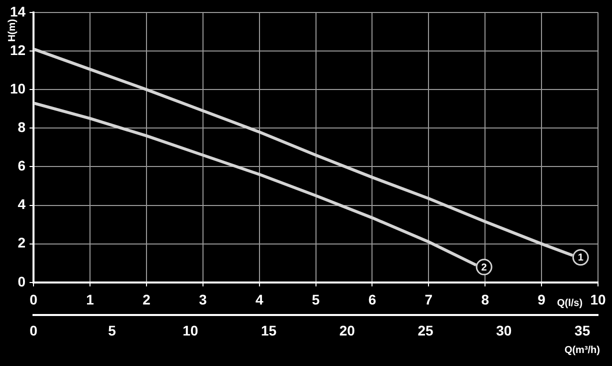 The image size is (612, 366). Describe the element at coordinates (34, 330) in the screenshot. I see `x2-tick-label: 0` at that location.